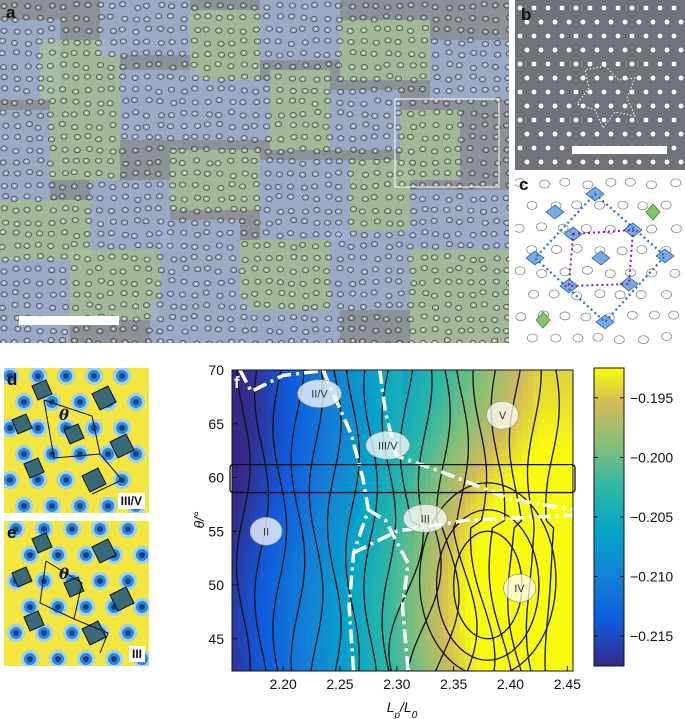 Image resolution: width=685 pixels, height=719 pixels. What do you see at coordinates (131, 501) in the screenshot?
I see `phase-tag-d: III/V` at bounding box center [131, 501].